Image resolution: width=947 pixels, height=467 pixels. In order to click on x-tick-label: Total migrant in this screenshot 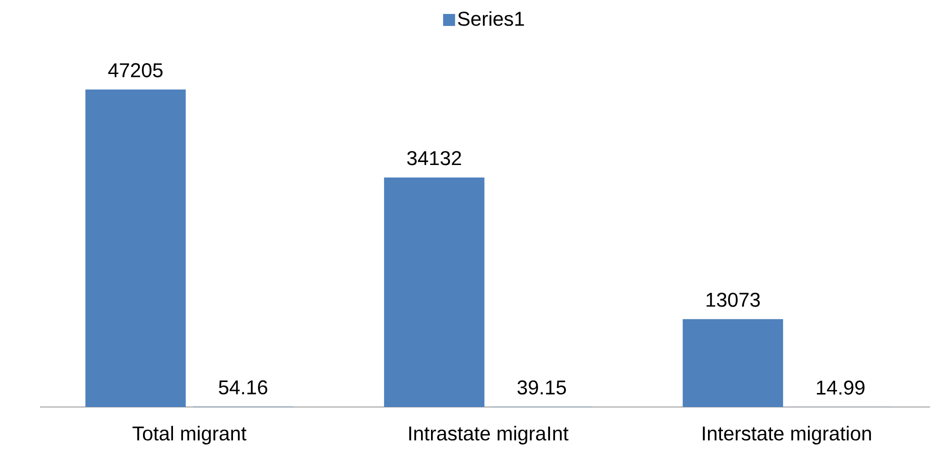, I will do `click(189, 435)`.